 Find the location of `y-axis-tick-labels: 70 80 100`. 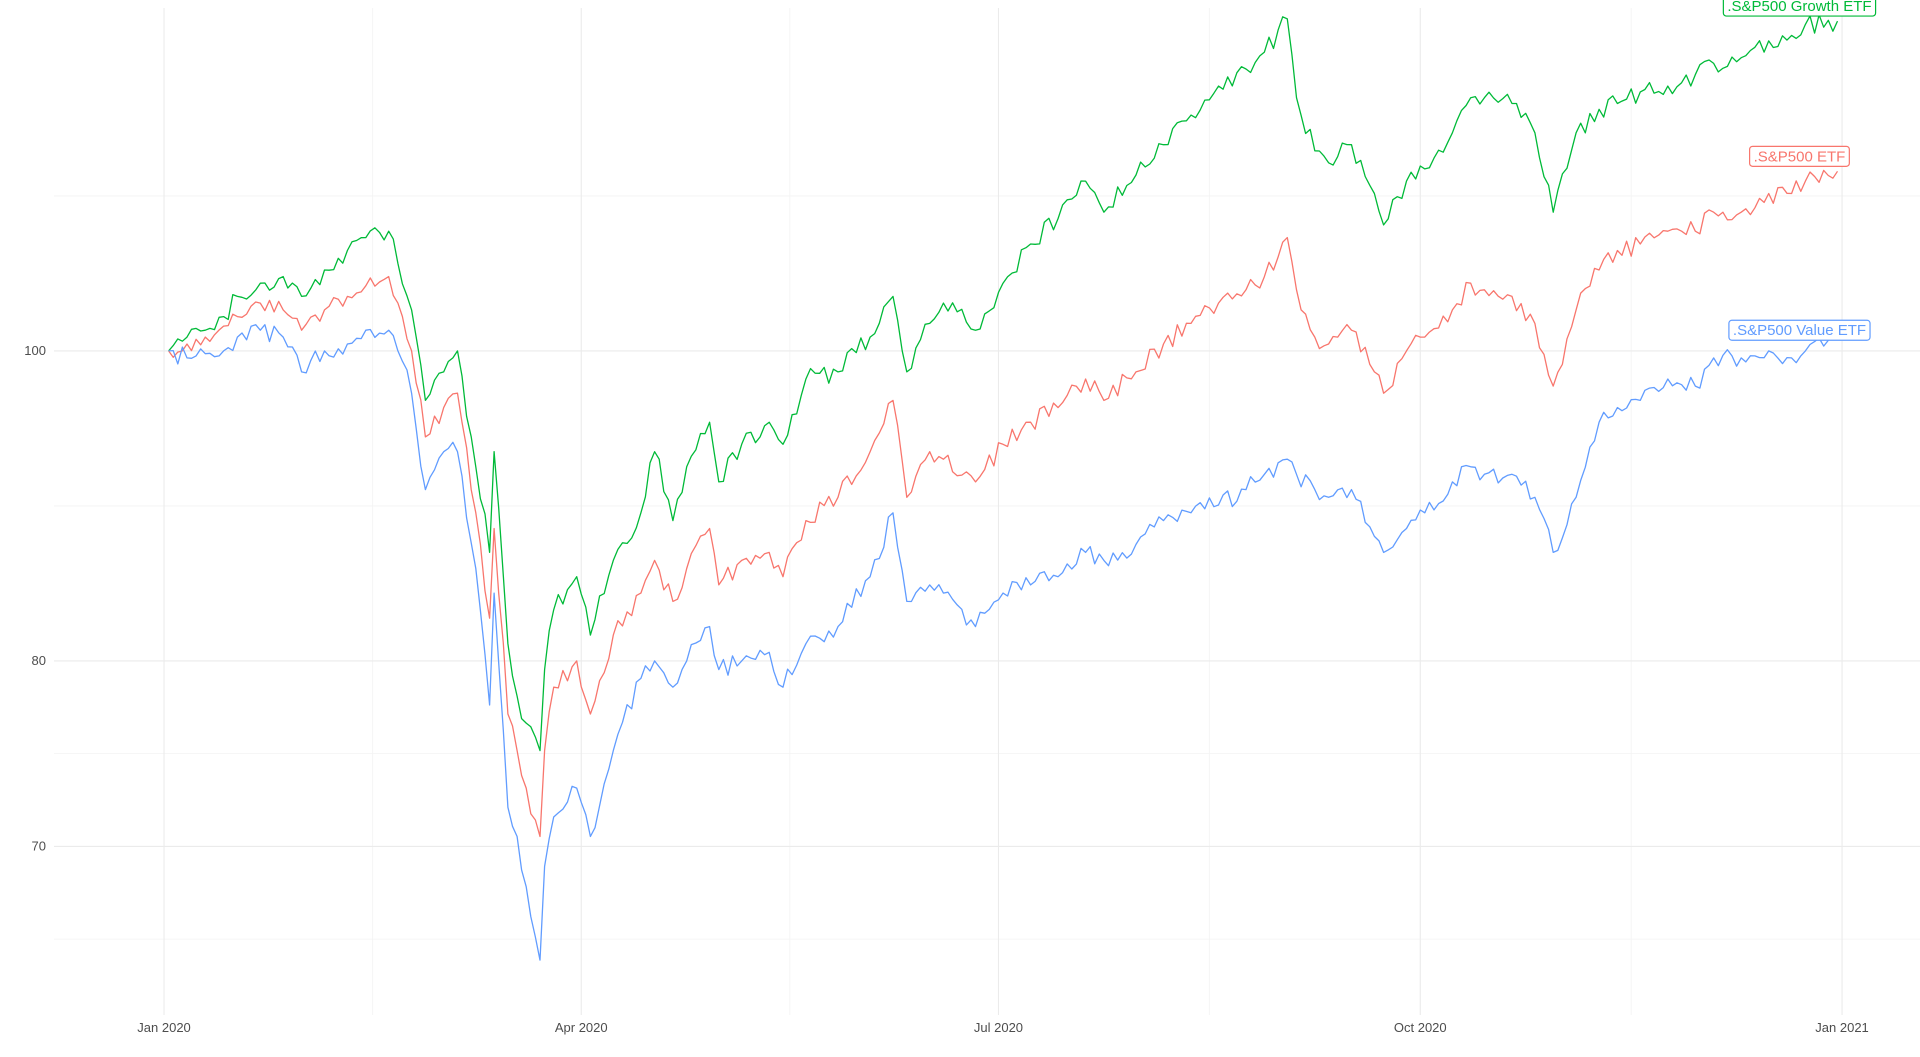

y-axis-tick-labels: 70 80 100 is located at coordinates (35, 598).